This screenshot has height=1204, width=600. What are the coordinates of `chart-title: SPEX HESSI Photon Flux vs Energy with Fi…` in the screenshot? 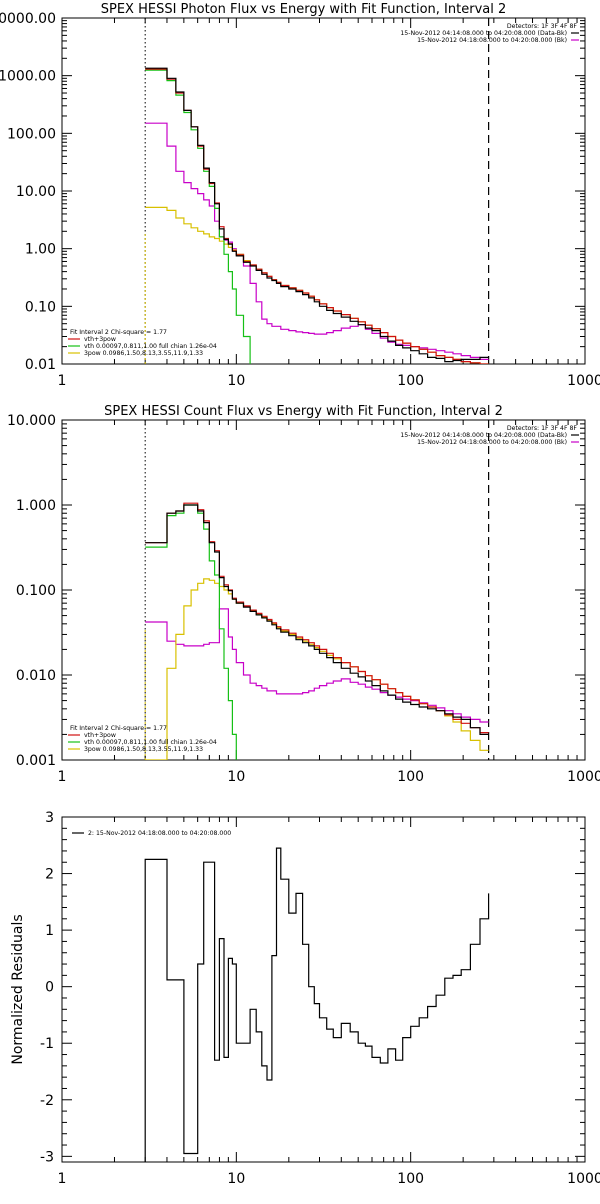 It's located at (304, 9).